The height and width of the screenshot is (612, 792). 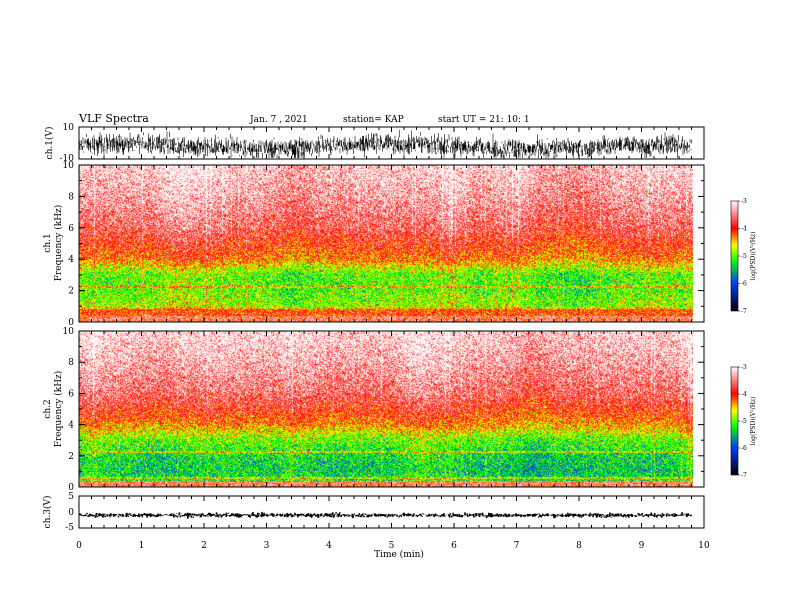 What do you see at coordinates (517, 546) in the screenshot?
I see `x-tick-label: 7` at bounding box center [517, 546].